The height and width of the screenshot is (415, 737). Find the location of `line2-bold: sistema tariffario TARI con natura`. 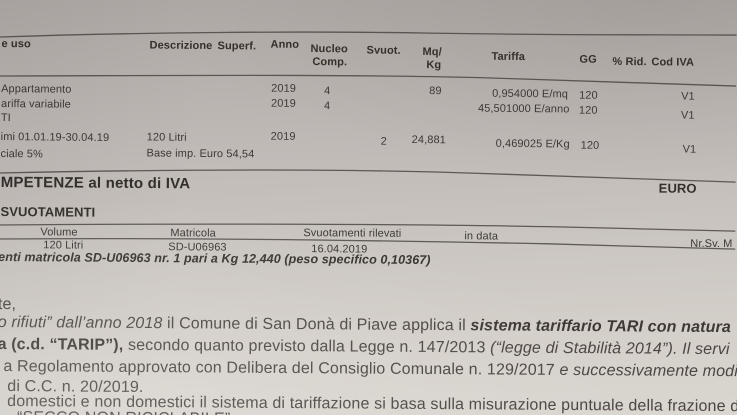

line2-bold: sistema tariffario TARI con natura is located at coordinates (601, 327).